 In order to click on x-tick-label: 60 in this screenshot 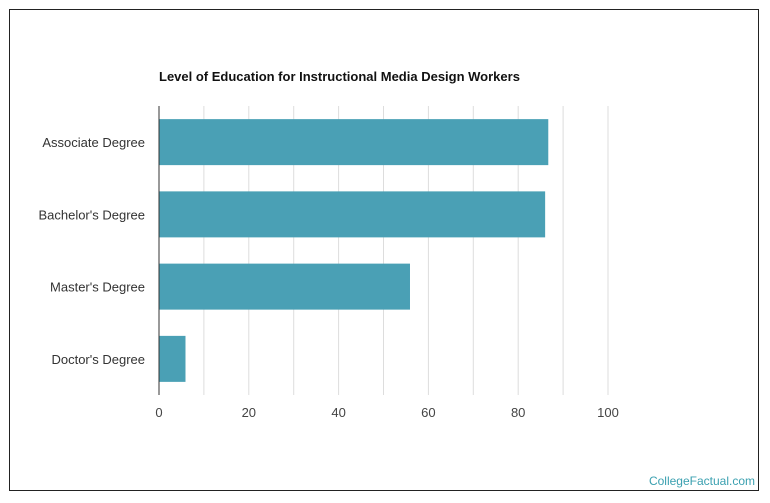, I will do `click(428, 412)`.